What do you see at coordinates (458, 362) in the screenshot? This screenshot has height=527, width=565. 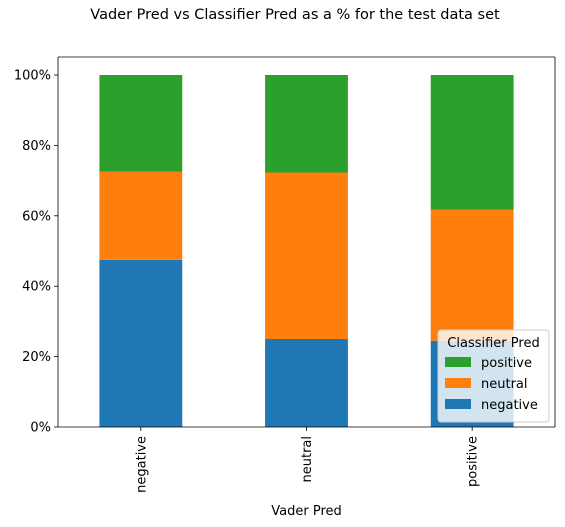 I see `legend-swatch-positive` at bounding box center [458, 362].